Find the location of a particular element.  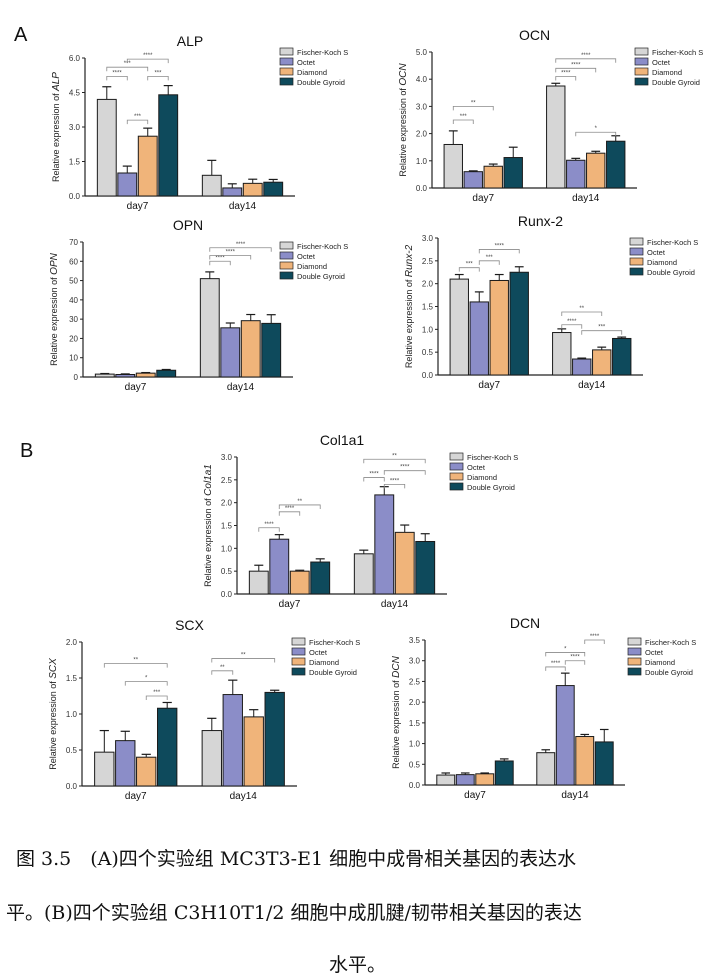

y-tick-label: 60 is located at coordinates (73, 261).